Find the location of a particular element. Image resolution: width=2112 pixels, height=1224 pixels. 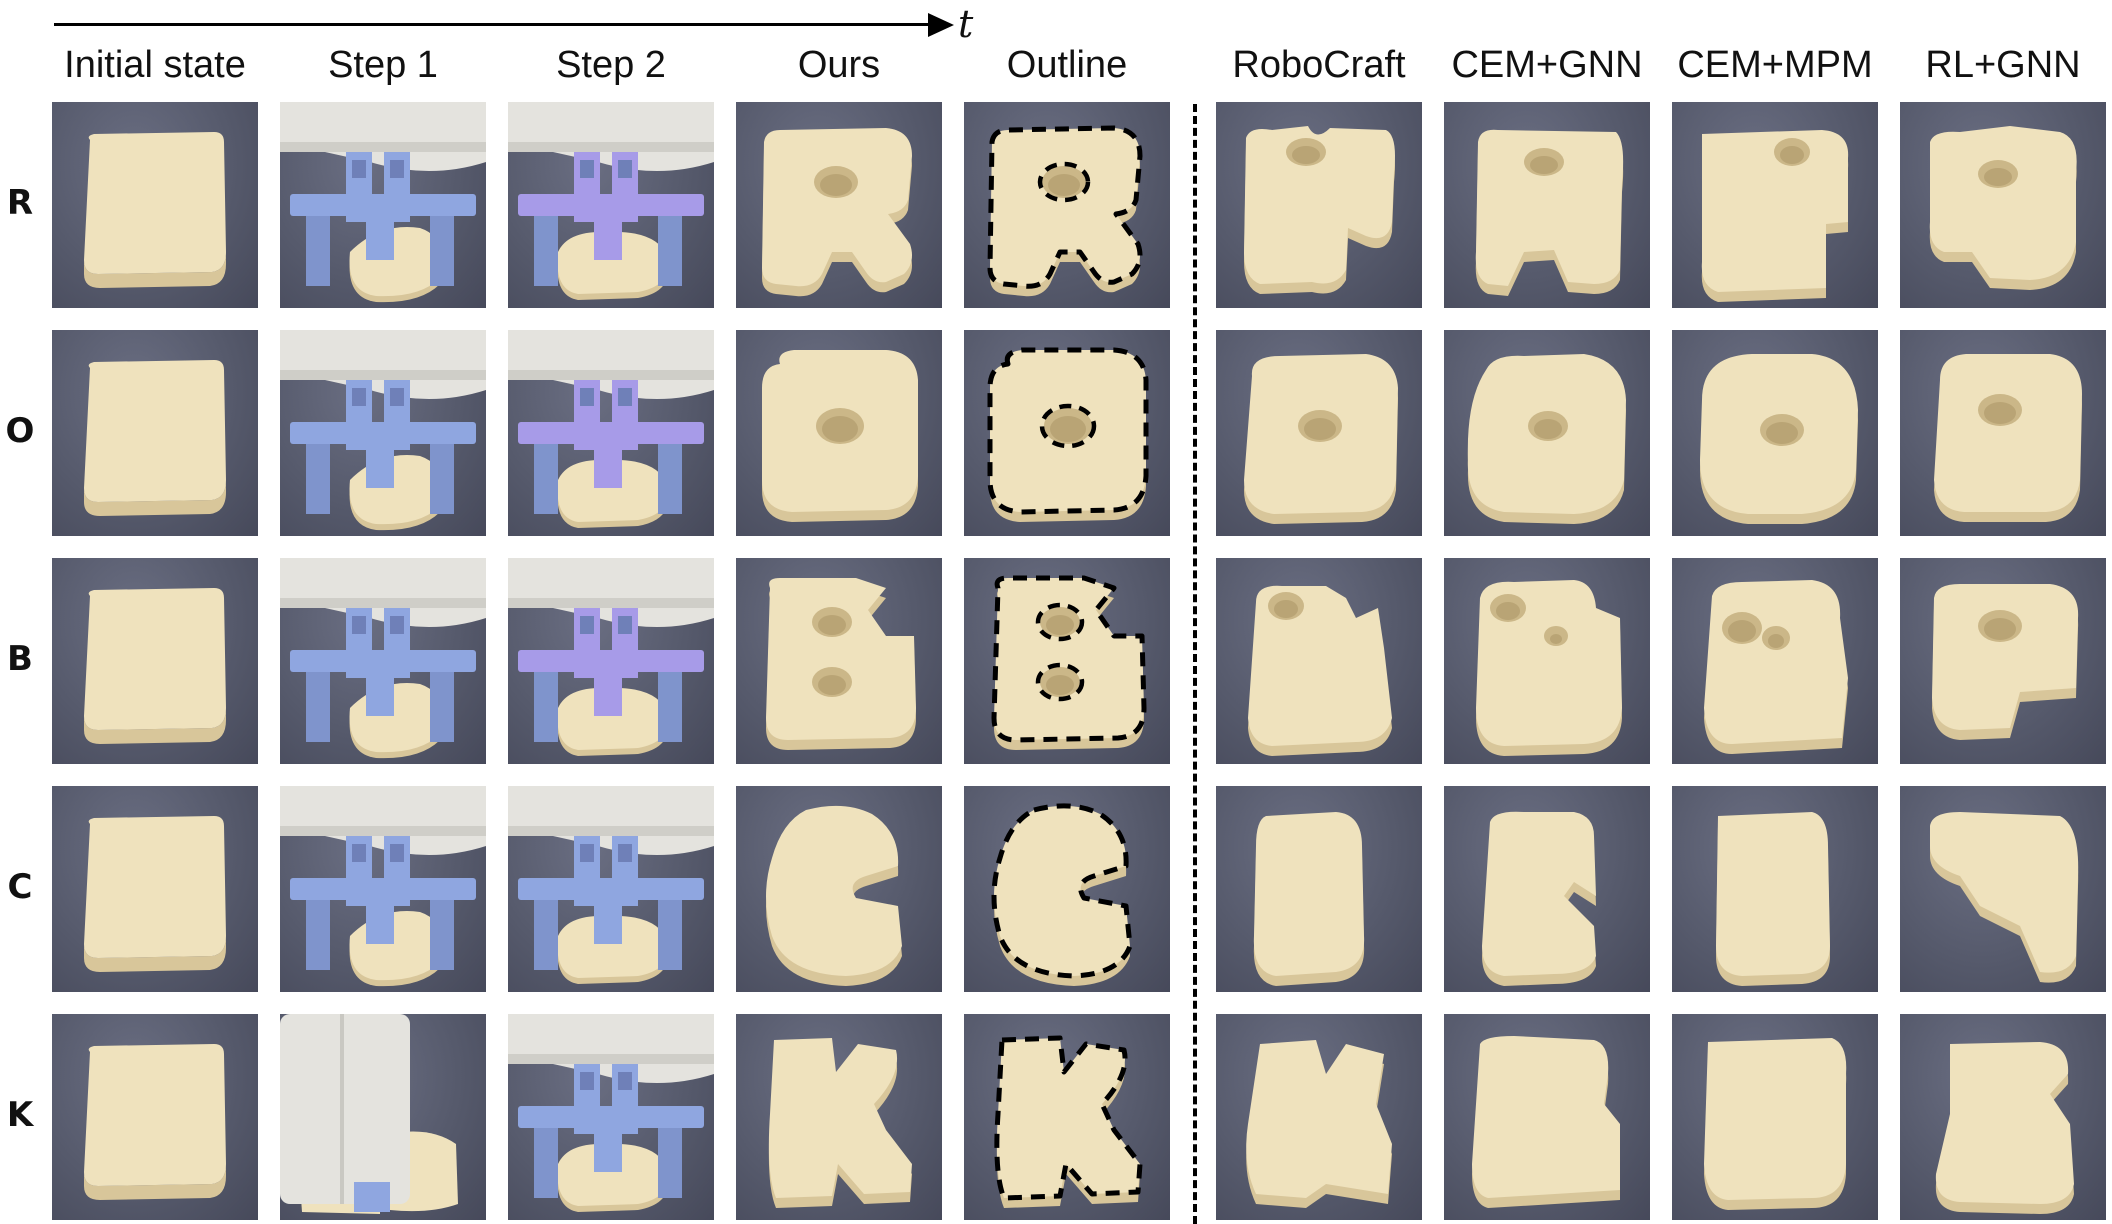

photo-ours-b is located at coordinates (839, 661).